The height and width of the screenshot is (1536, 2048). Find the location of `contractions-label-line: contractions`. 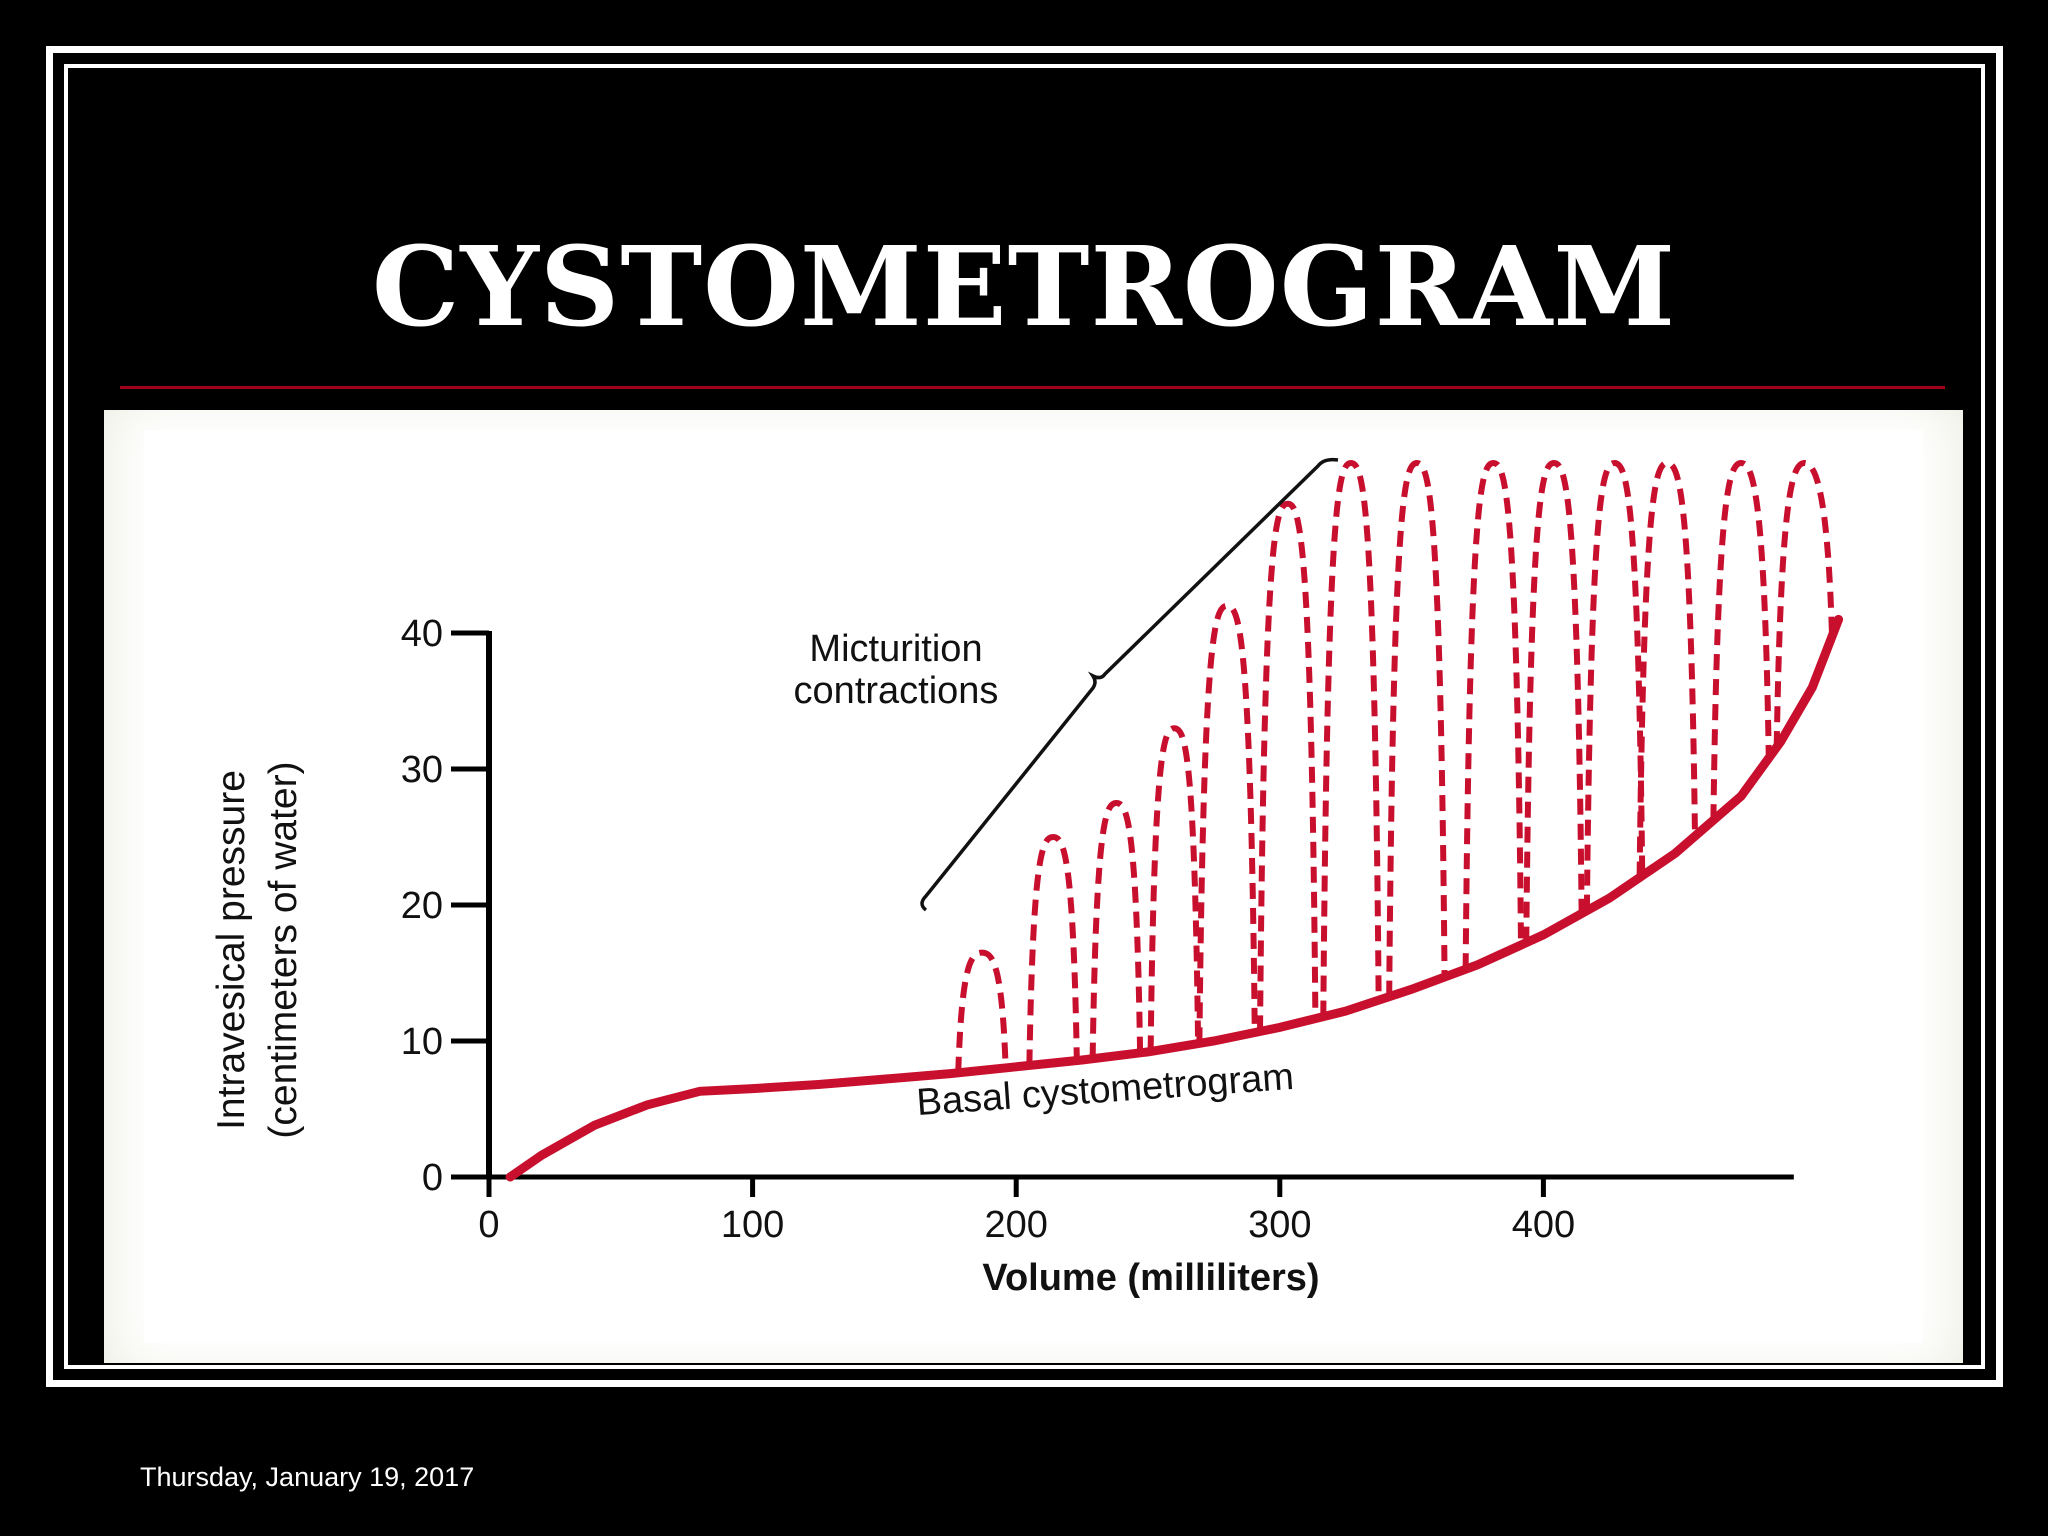

contractions-label-line: contractions is located at coordinates (896, 691).